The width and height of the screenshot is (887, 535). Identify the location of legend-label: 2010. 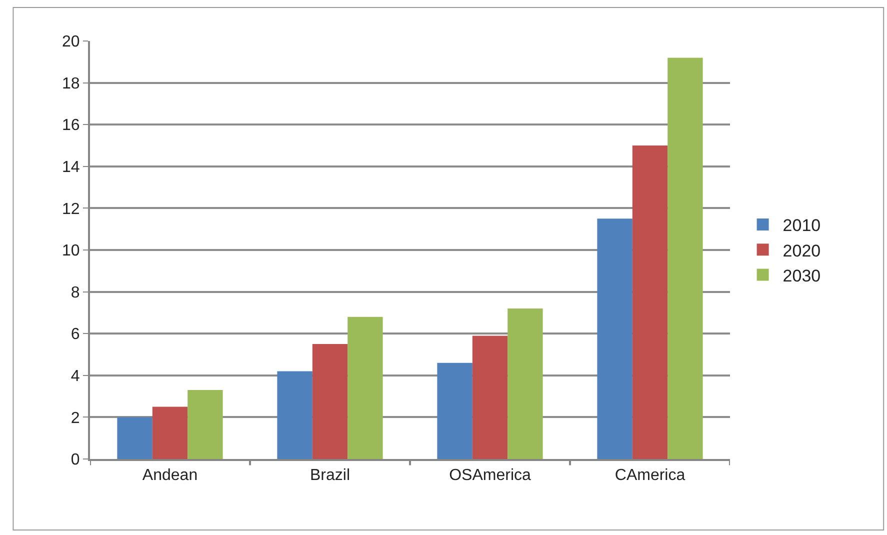
(801, 226).